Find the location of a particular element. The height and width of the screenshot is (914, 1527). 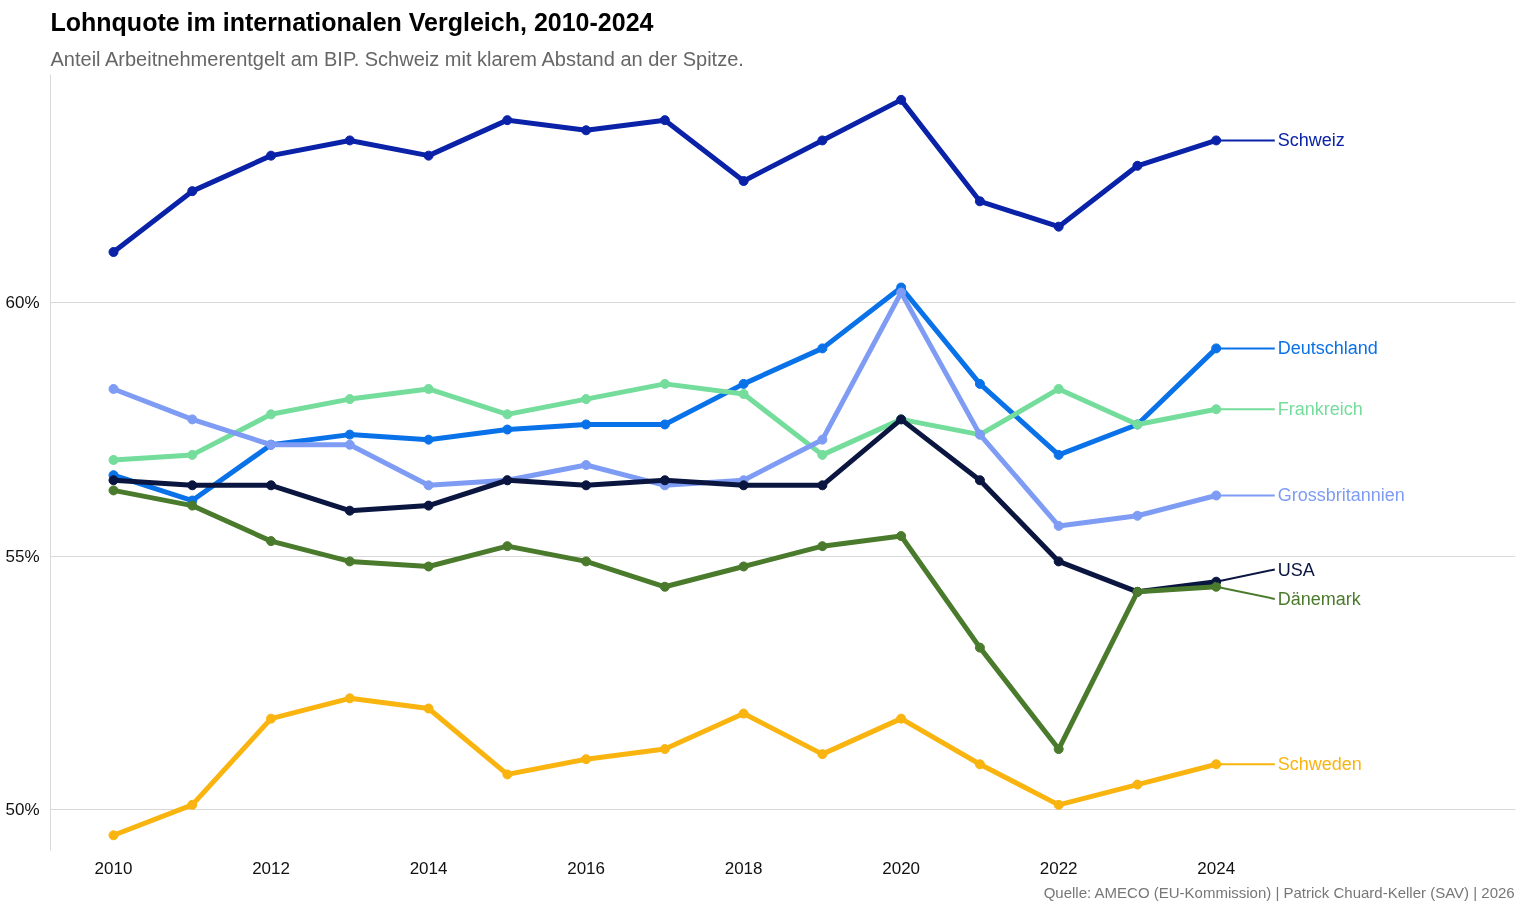

chart-subtitle: Anteil Arbeitnehmerentgelt am BIP. Schweiz mit klarem Abstand an der Spitze. is located at coordinates (397, 58).